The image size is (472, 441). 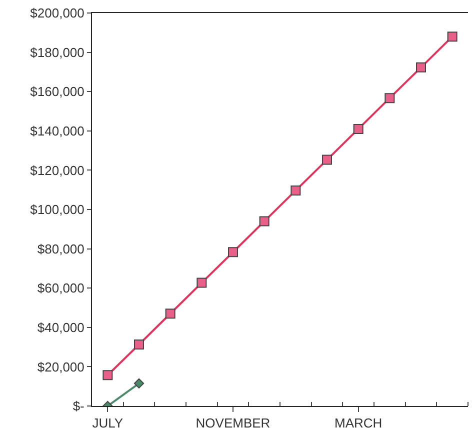 I want to click on y-tick-label: $140,000, so click(x=57, y=130).